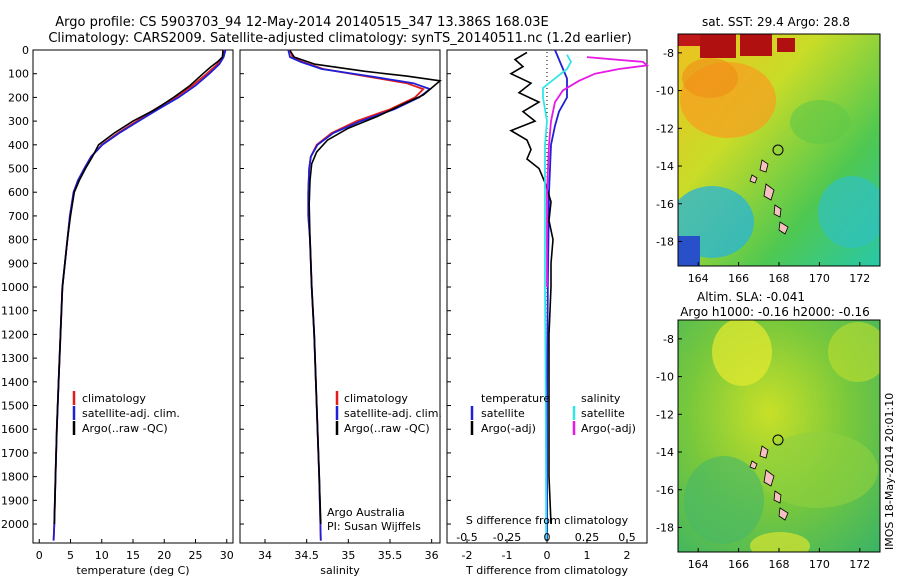 Image resolution: width=900 pixels, height=580 pixels. Describe the element at coordinates (306, 555) in the screenshot. I see `x-tick-label: 34.5` at that location.